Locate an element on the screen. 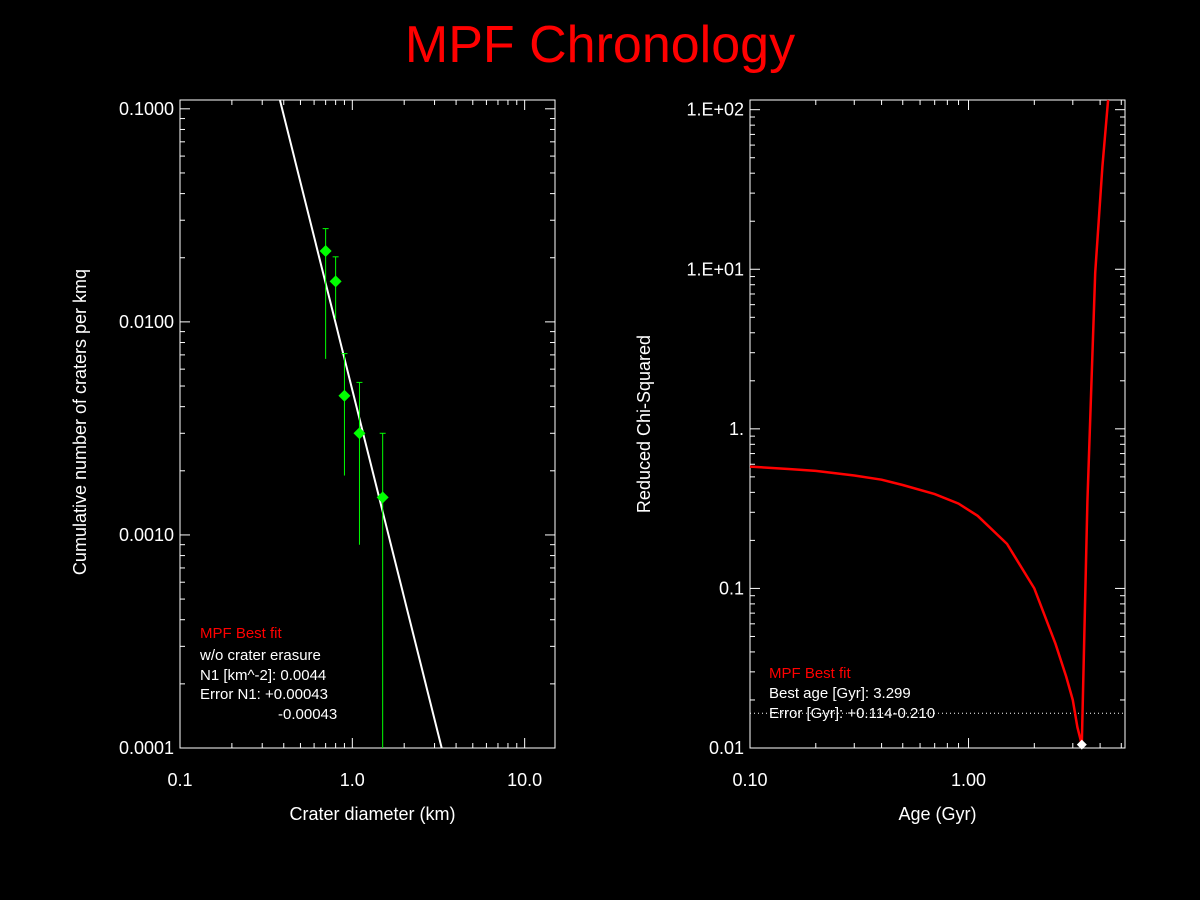  legend-line: -0.00043 is located at coordinates (307, 714).